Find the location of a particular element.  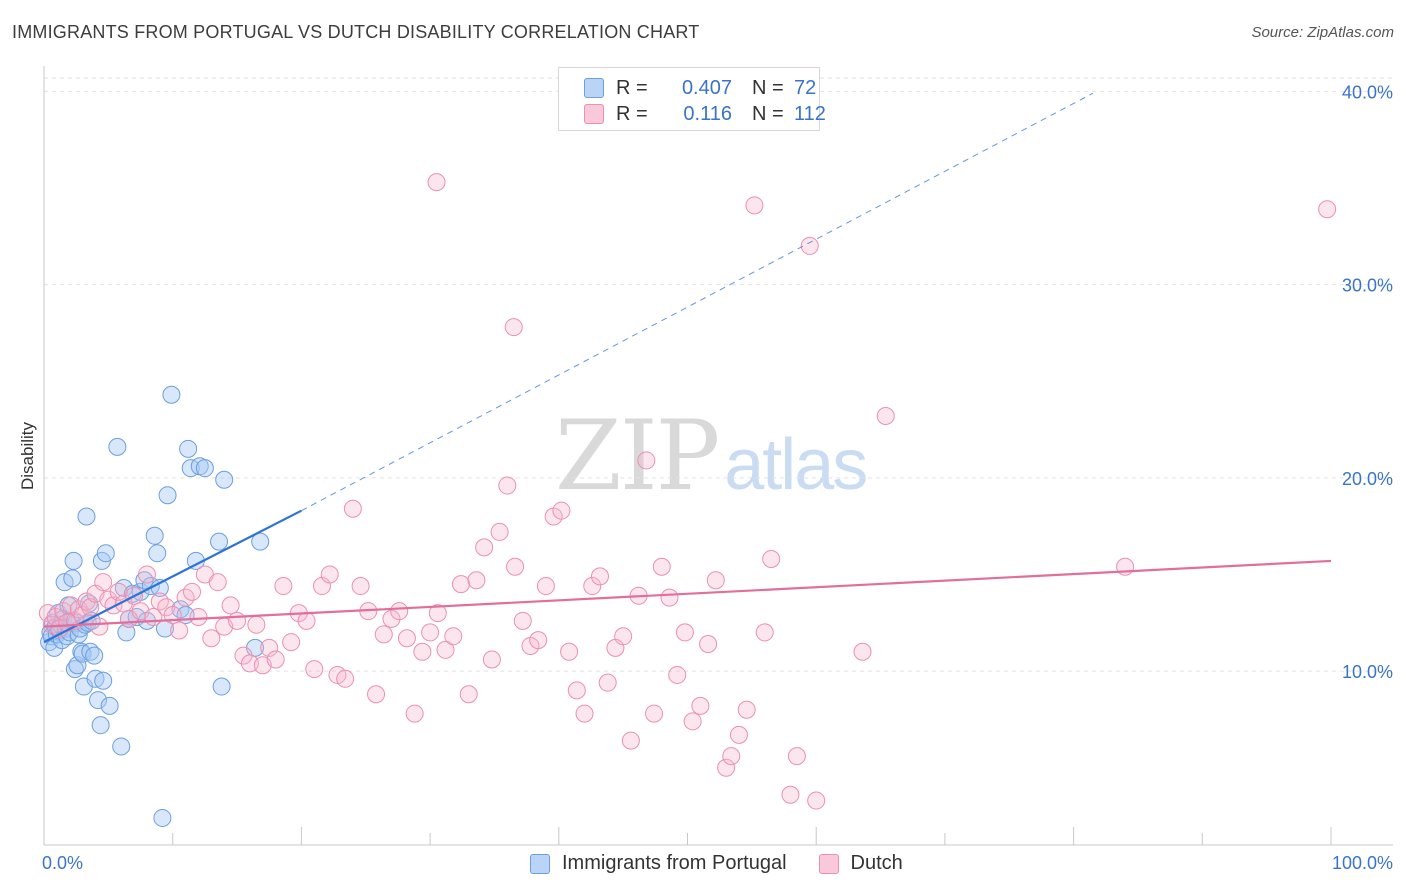

y-tick-label: 10.0% is located at coordinates (1367, 672).